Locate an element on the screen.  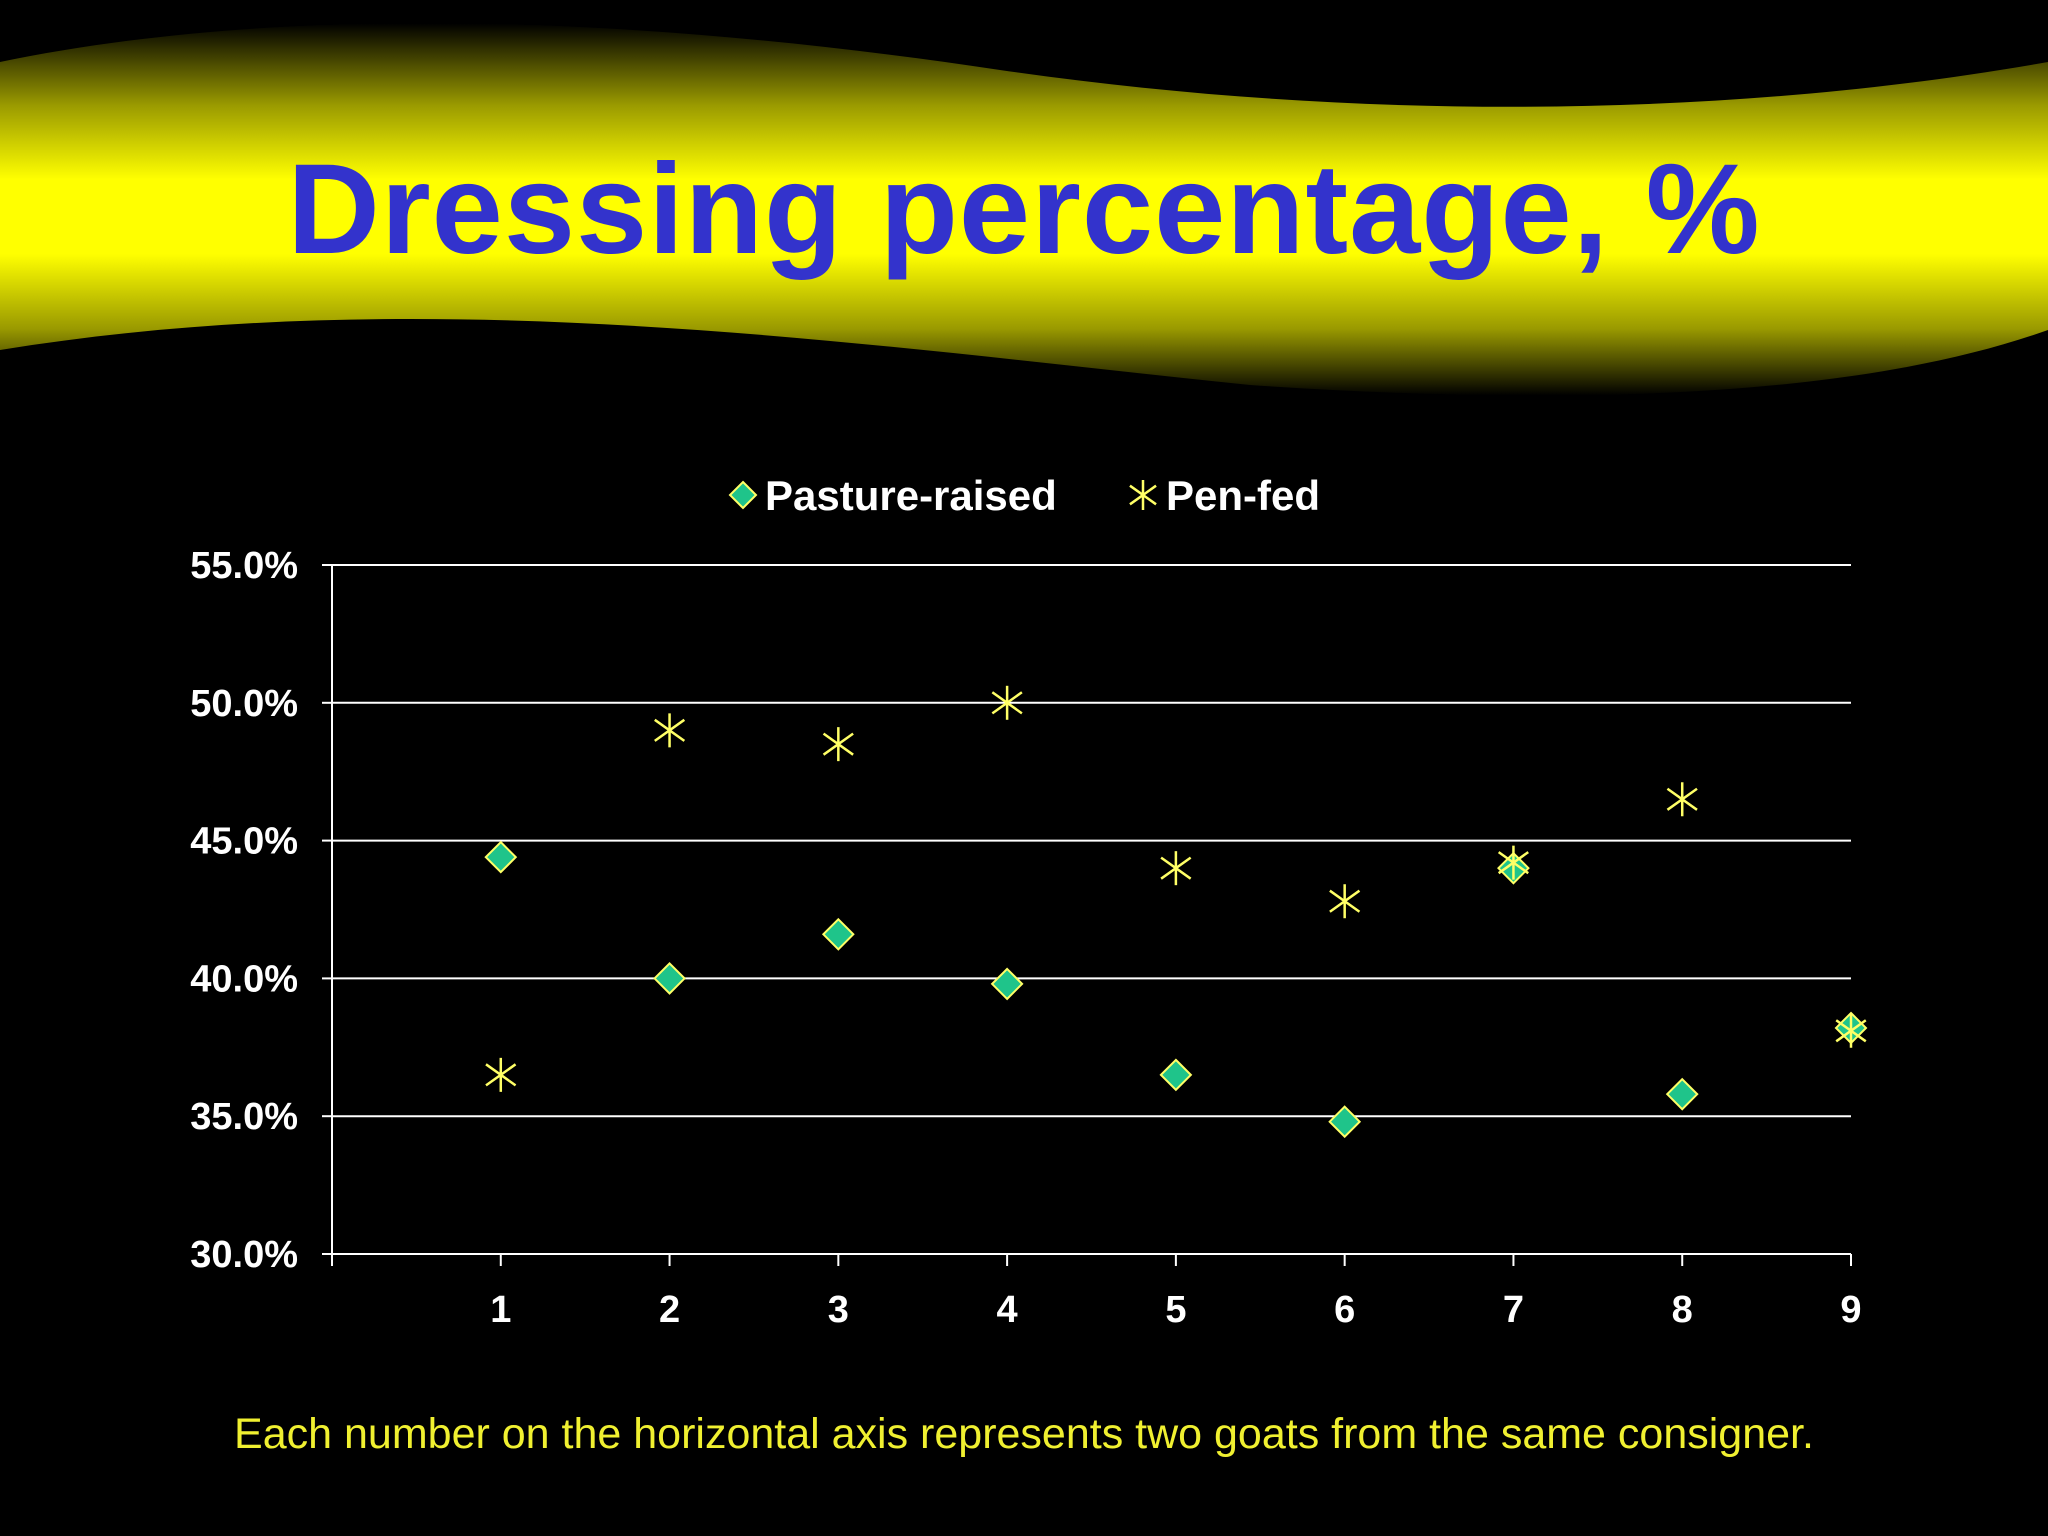
y-tick-labels: 55.0% 50.0% 45.0% 40.0% 35.0% 30.0% is located at coordinates (244, 910).